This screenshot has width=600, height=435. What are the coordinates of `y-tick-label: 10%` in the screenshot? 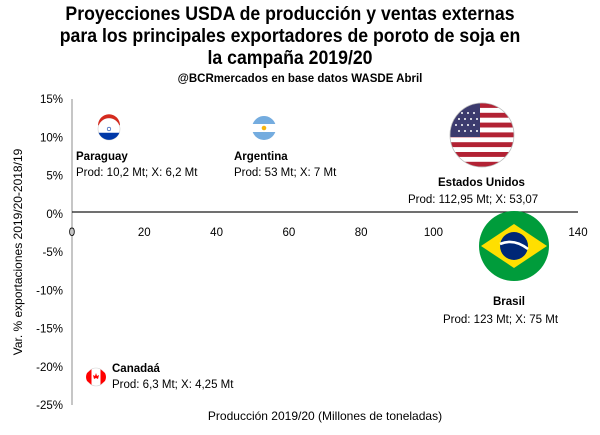 It's located at (51, 138).